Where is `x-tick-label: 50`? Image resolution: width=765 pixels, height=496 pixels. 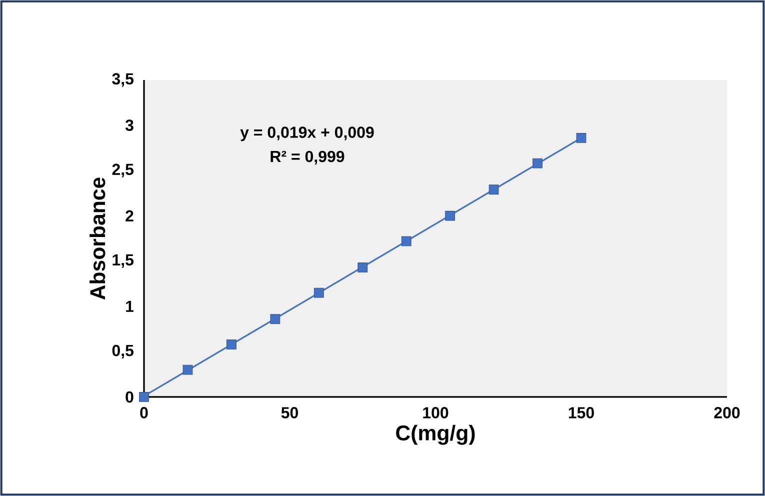
x-tick-label: 50 is located at coordinates (289, 412).